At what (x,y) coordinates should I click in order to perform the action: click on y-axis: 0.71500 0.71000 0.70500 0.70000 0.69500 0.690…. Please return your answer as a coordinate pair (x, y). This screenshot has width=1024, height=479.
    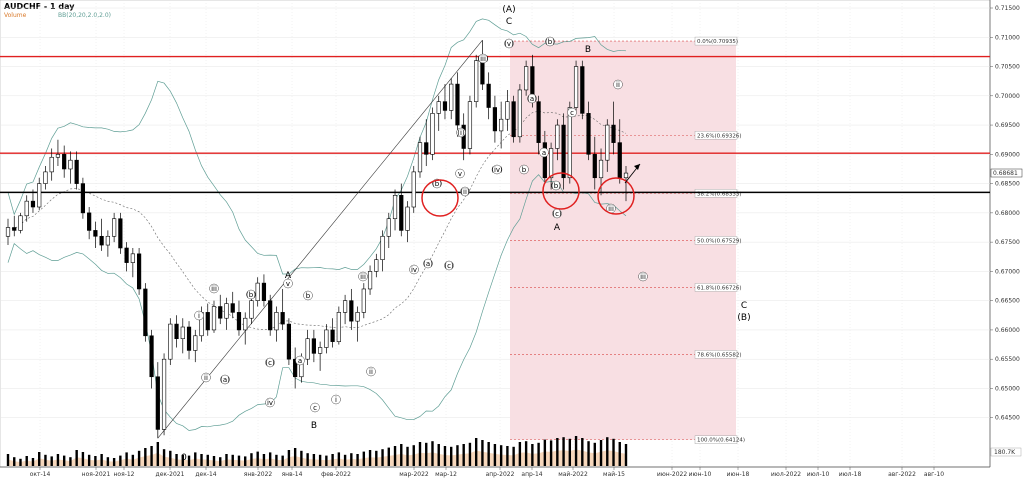
    Looking at the image, I should click on (1005, 213).